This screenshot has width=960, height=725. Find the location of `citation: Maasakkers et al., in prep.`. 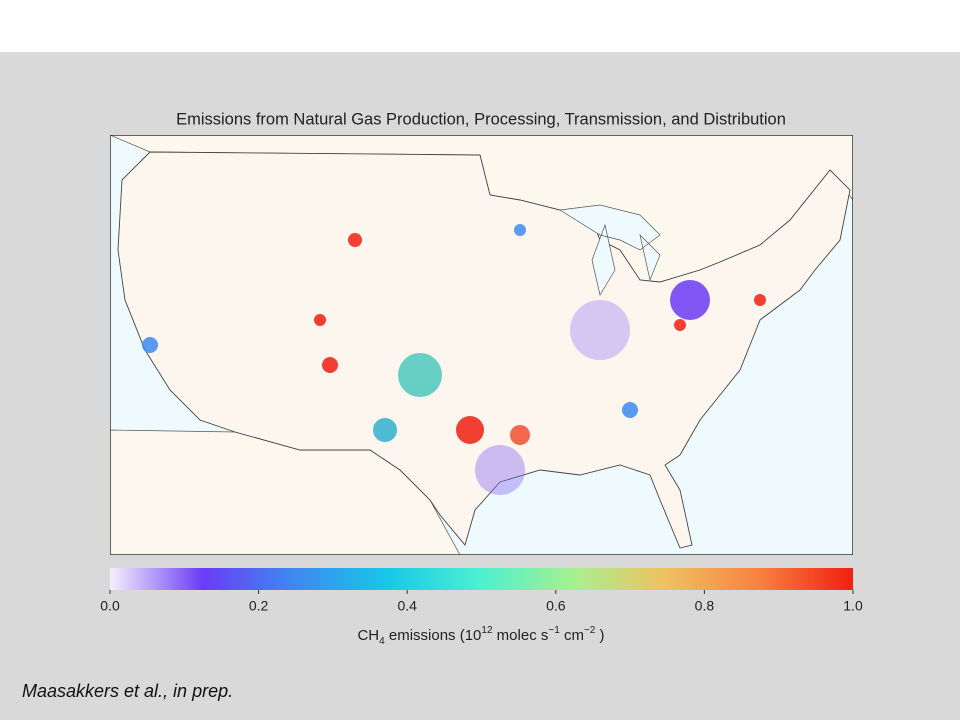

citation: Maasakkers et al., in prep. is located at coordinates (127, 691).